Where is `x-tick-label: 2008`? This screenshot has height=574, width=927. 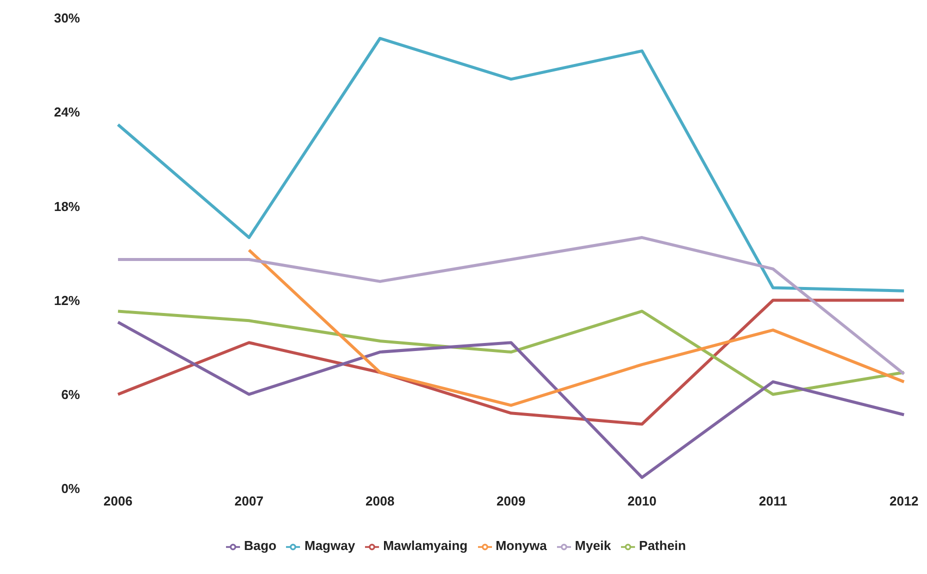 x-tick-label: 2008 is located at coordinates (380, 501).